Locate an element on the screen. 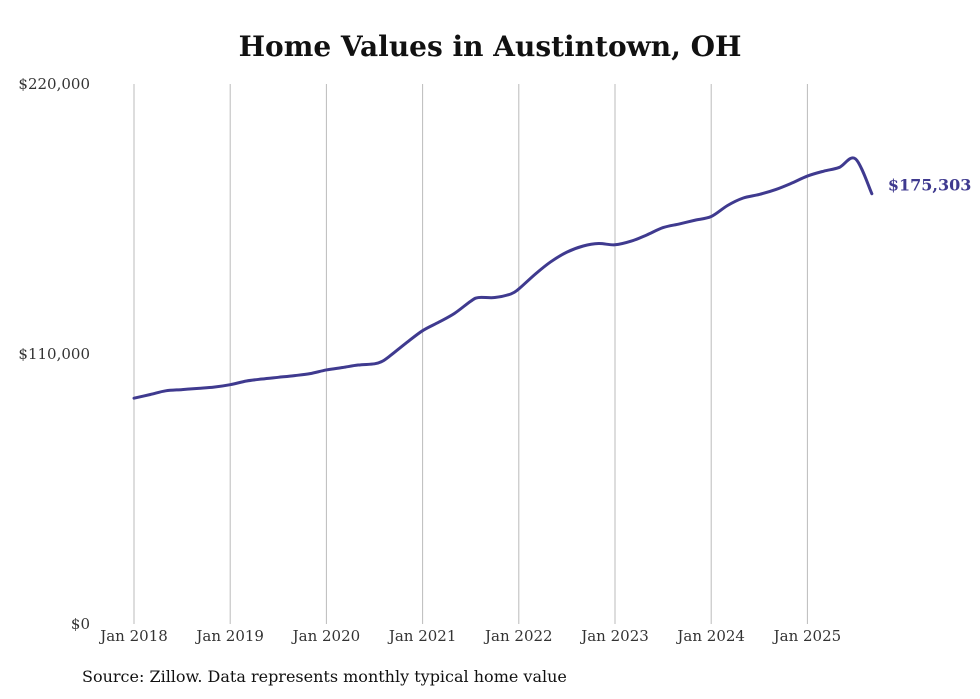  x-tick-label: Jan 2019 is located at coordinates (229, 636).